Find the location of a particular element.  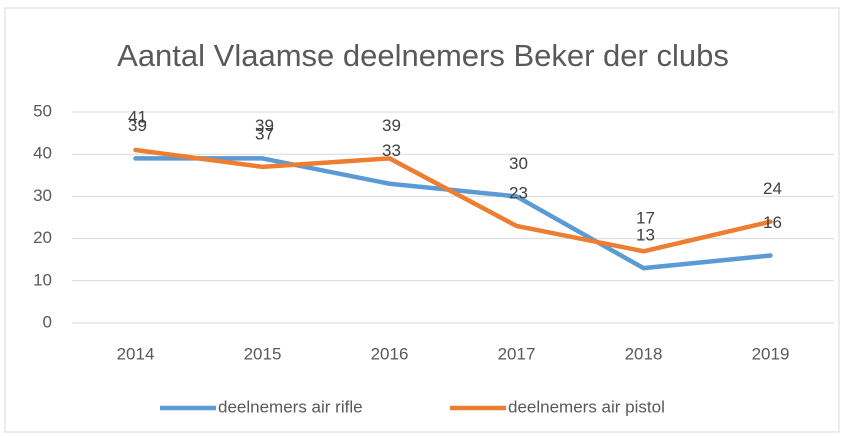

x-tick-label: 2017 is located at coordinates (517, 353).